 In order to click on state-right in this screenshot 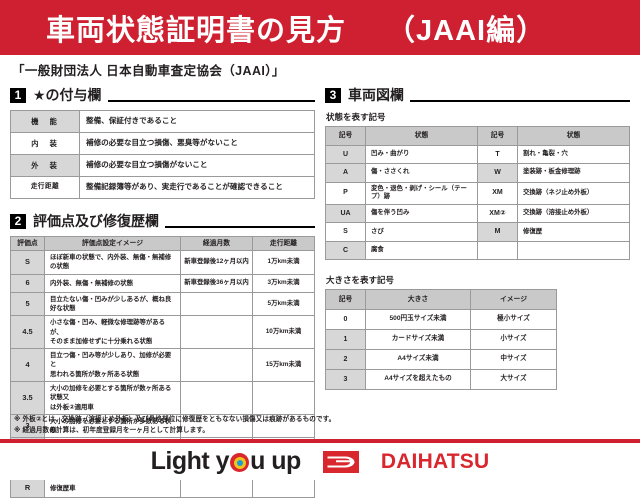, I will do `click(573, 250)`.